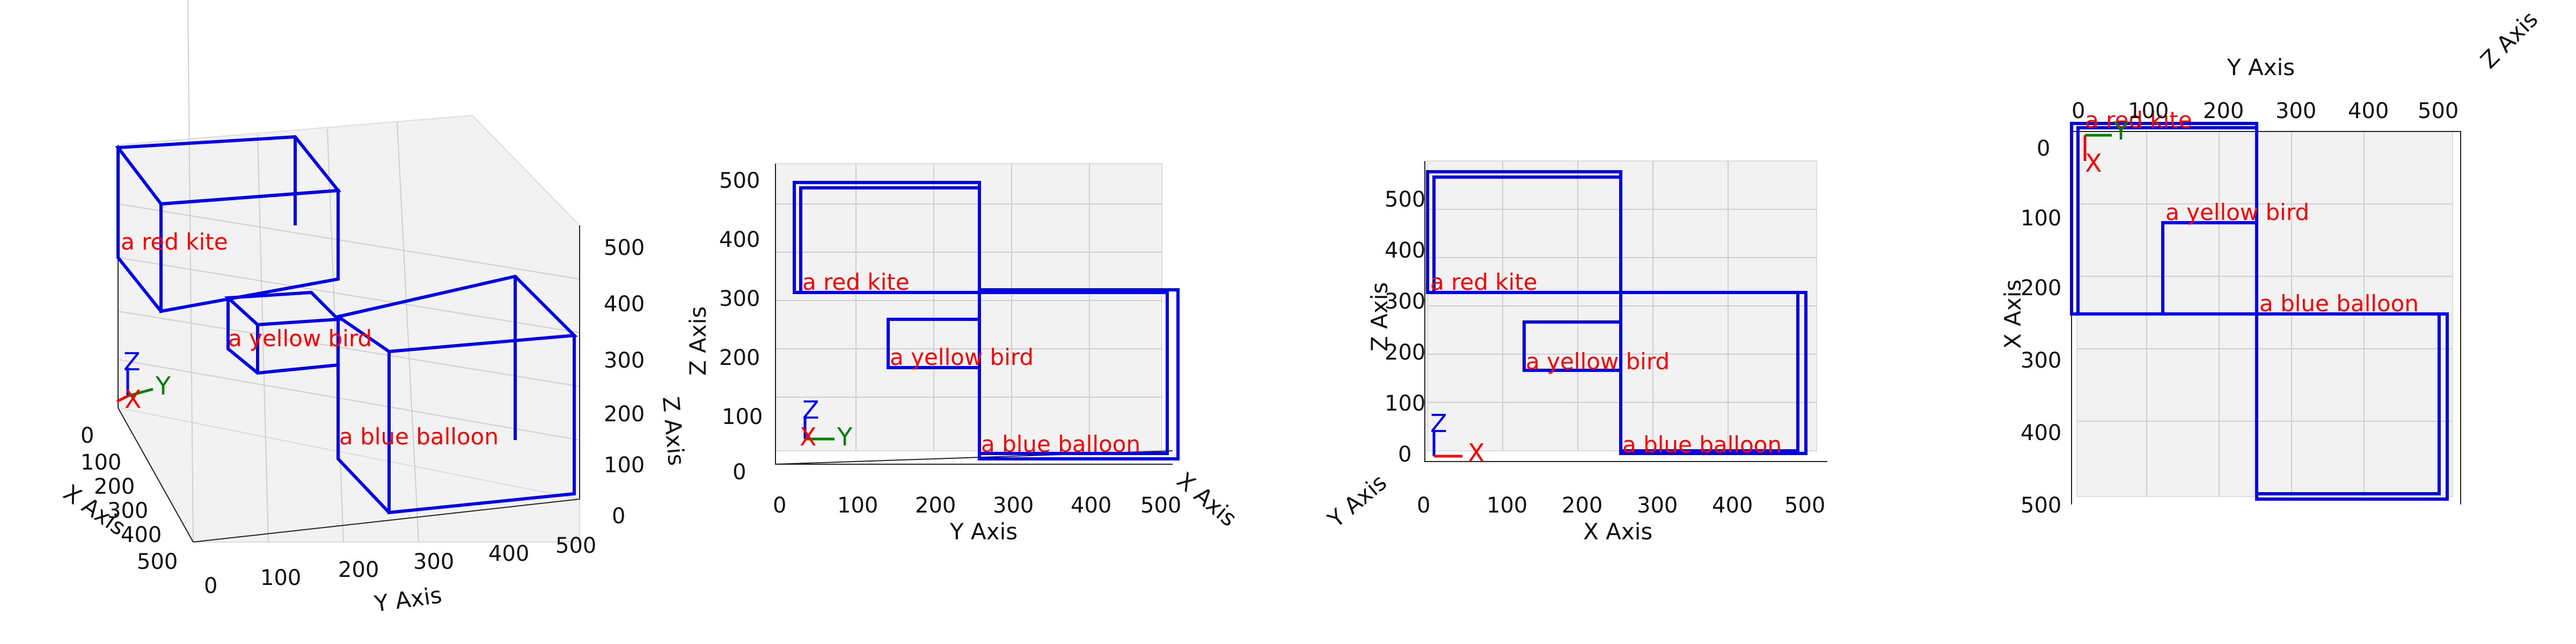 Image resolution: width=2576 pixels, height=644 pixels. What do you see at coordinates (2352, 406) in the screenshot?
I see `box-blue-balloon-top` at bounding box center [2352, 406].